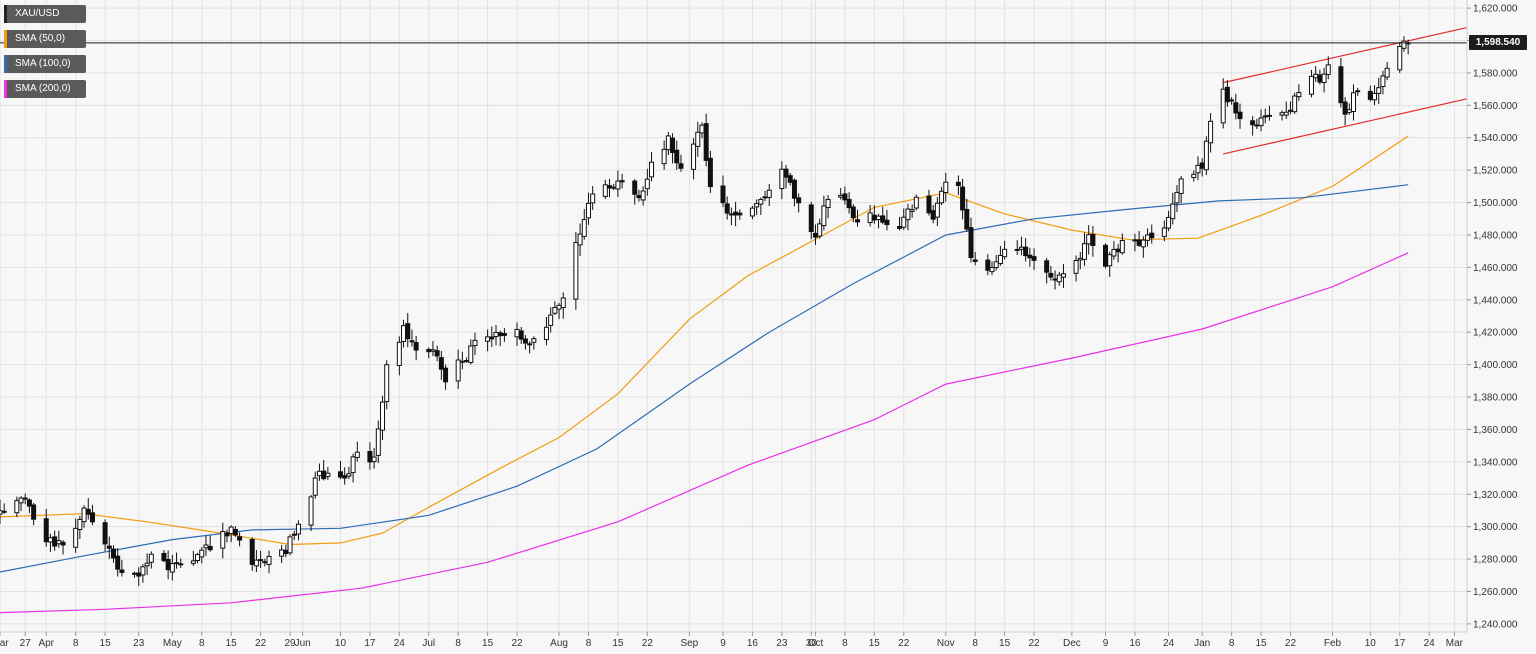  What do you see at coordinates (1034, 643) in the screenshot?
I see `x-tick-label: 22` at bounding box center [1034, 643].